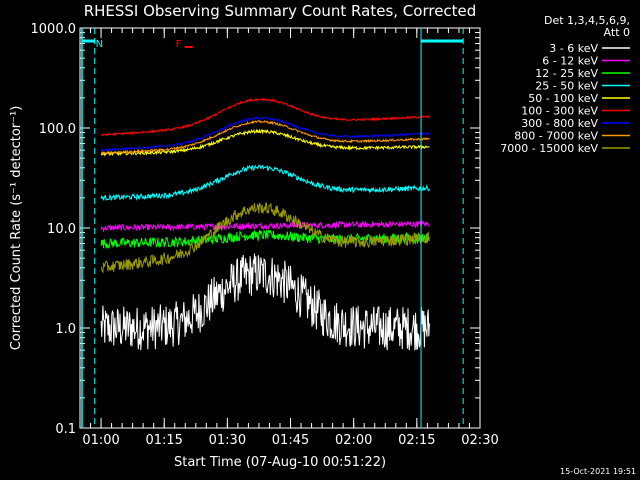  Describe the element at coordinates (570, 61) in the screenshot. I see `legend-label: 6 - 12 keV` at that location.